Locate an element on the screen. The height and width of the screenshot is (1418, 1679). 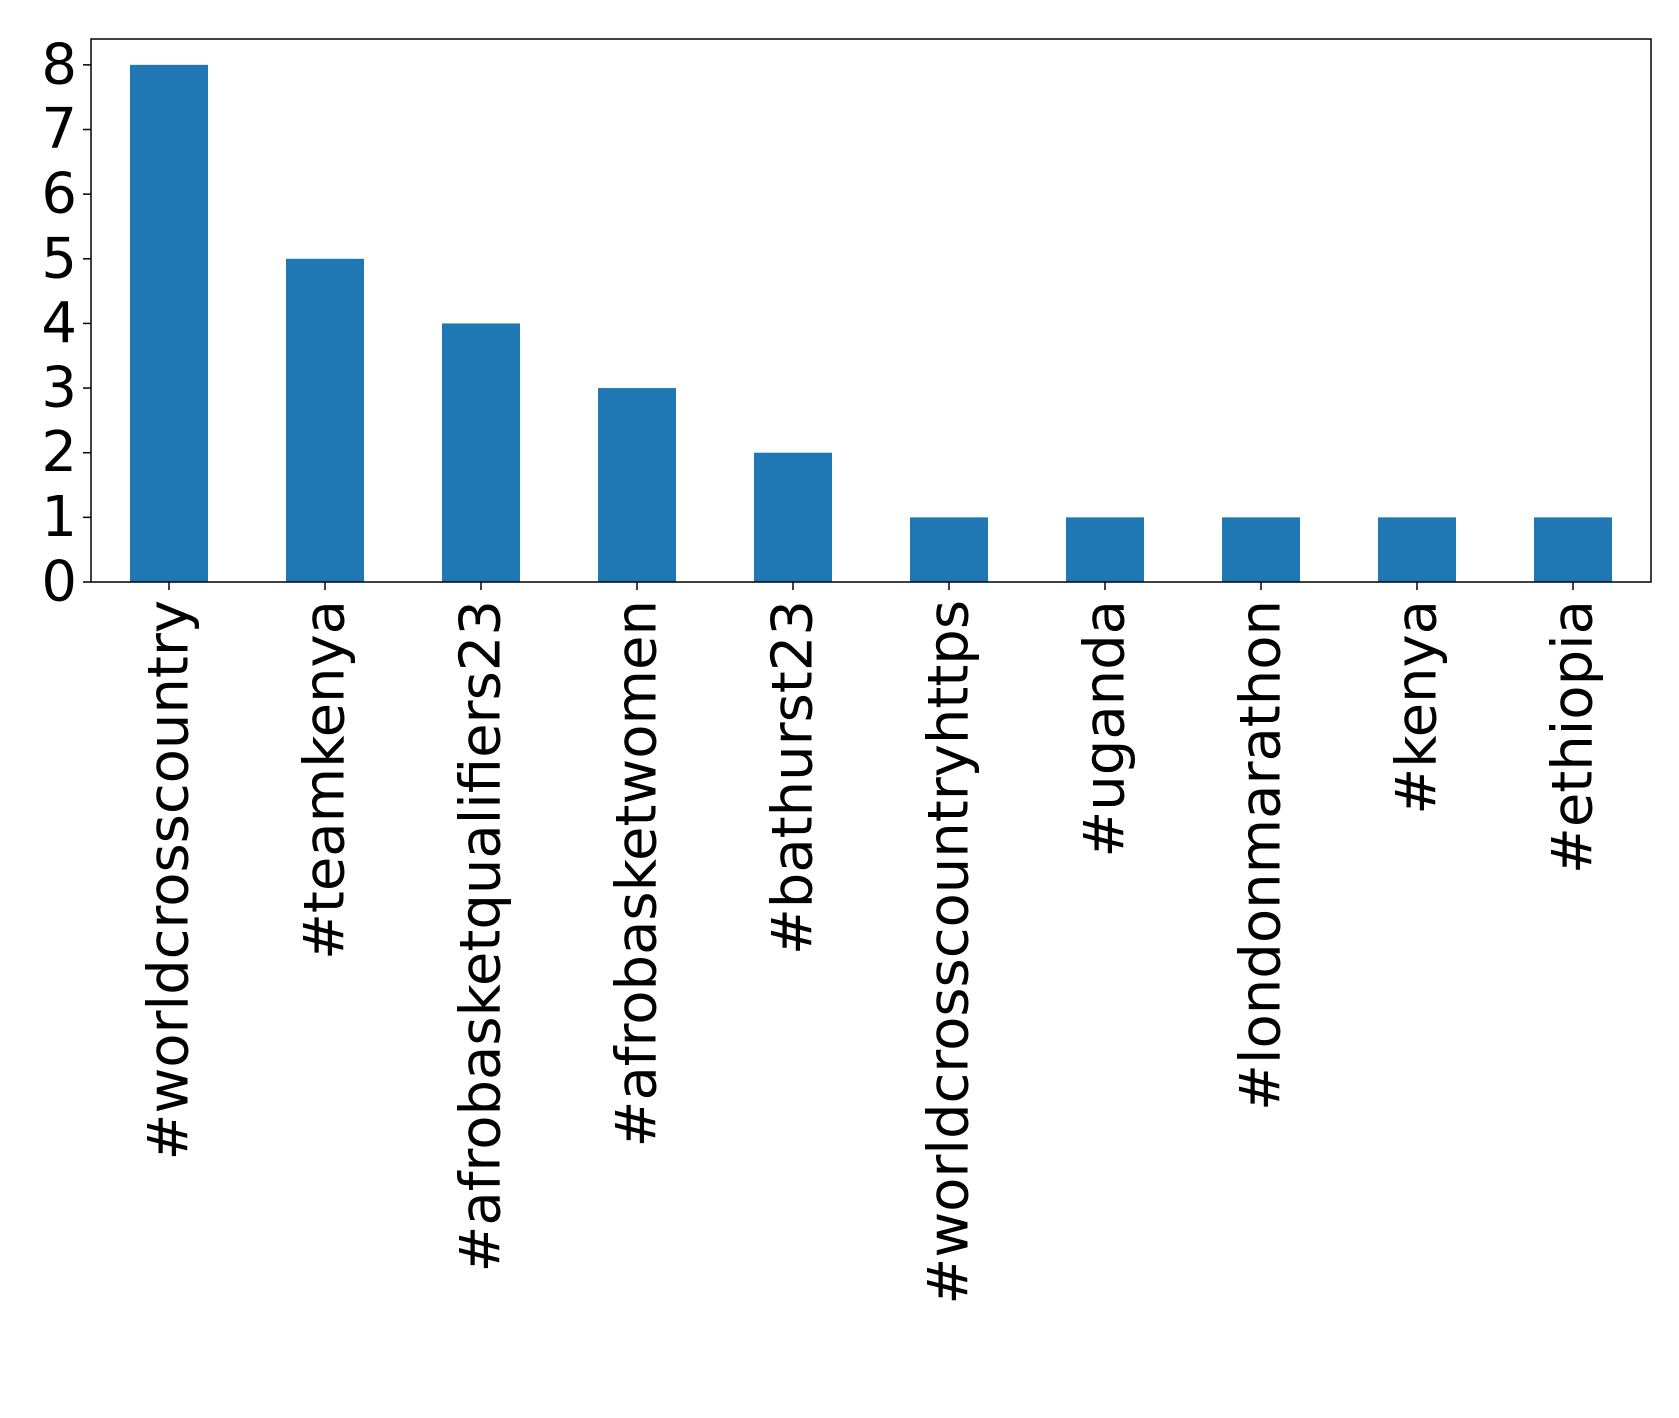
y-tick-label: 8 is located at coordinates (59, 64).